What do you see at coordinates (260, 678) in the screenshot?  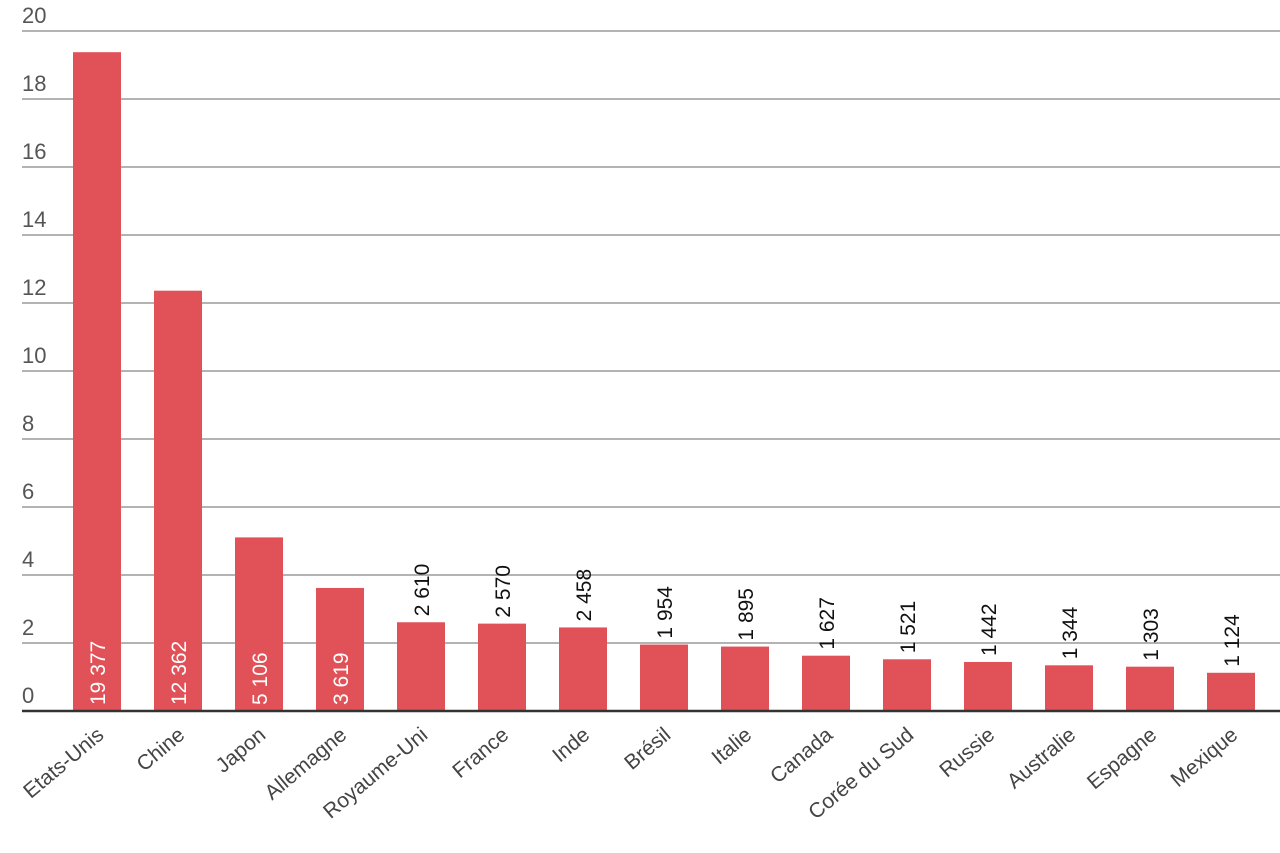 I see `value-label: 5 106` at bounding box center [260, 678].